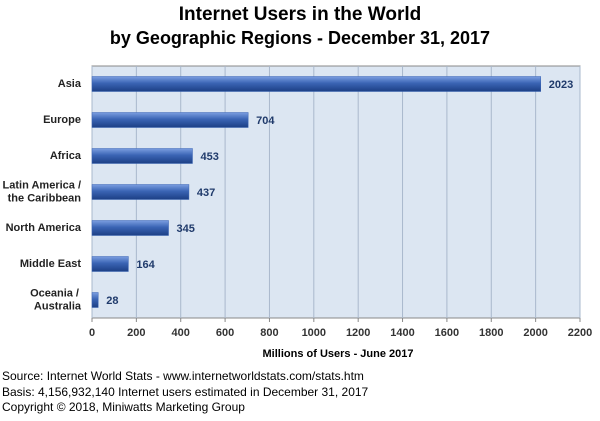  I want to click on x-tick-label: 1000, so click(314, 333).